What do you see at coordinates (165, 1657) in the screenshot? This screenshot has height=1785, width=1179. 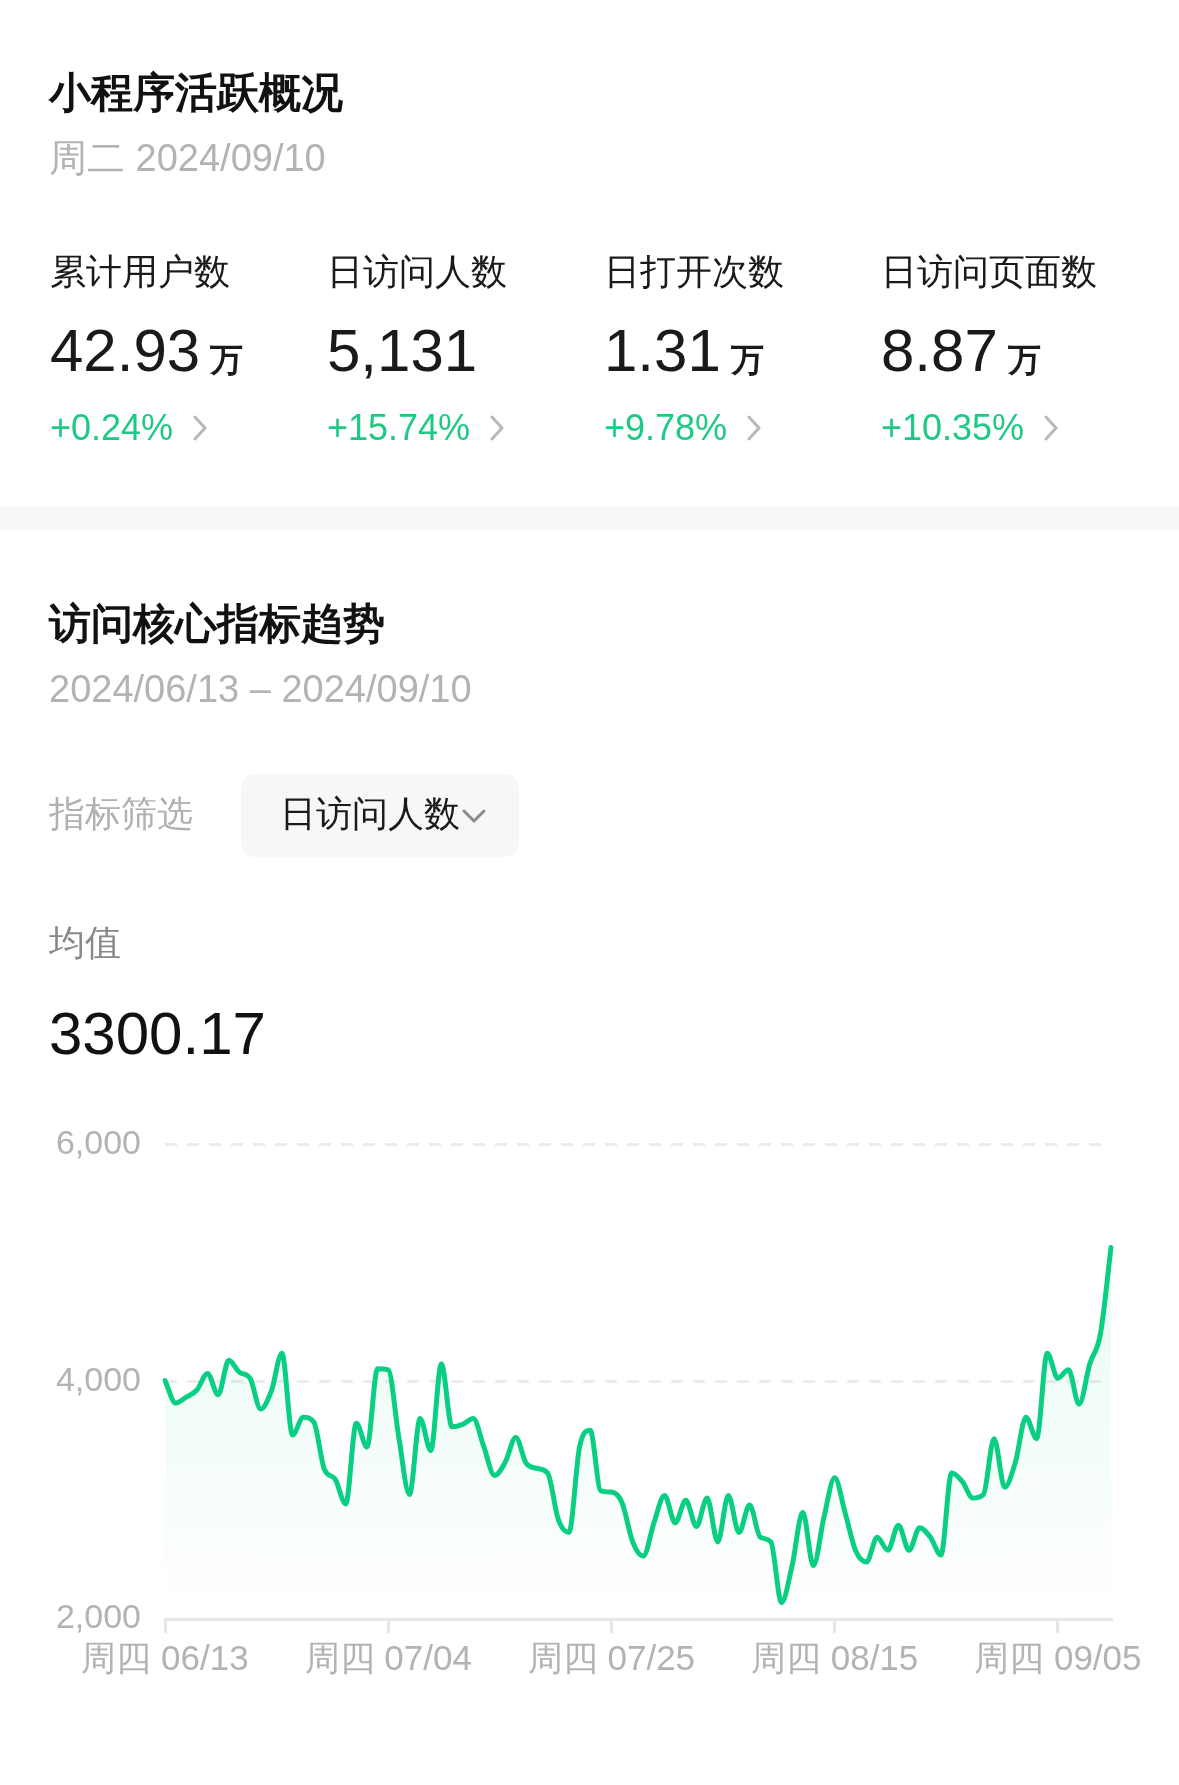 I see `x-tick-label: 周四 06/13` at bounding box center [165, 1657].